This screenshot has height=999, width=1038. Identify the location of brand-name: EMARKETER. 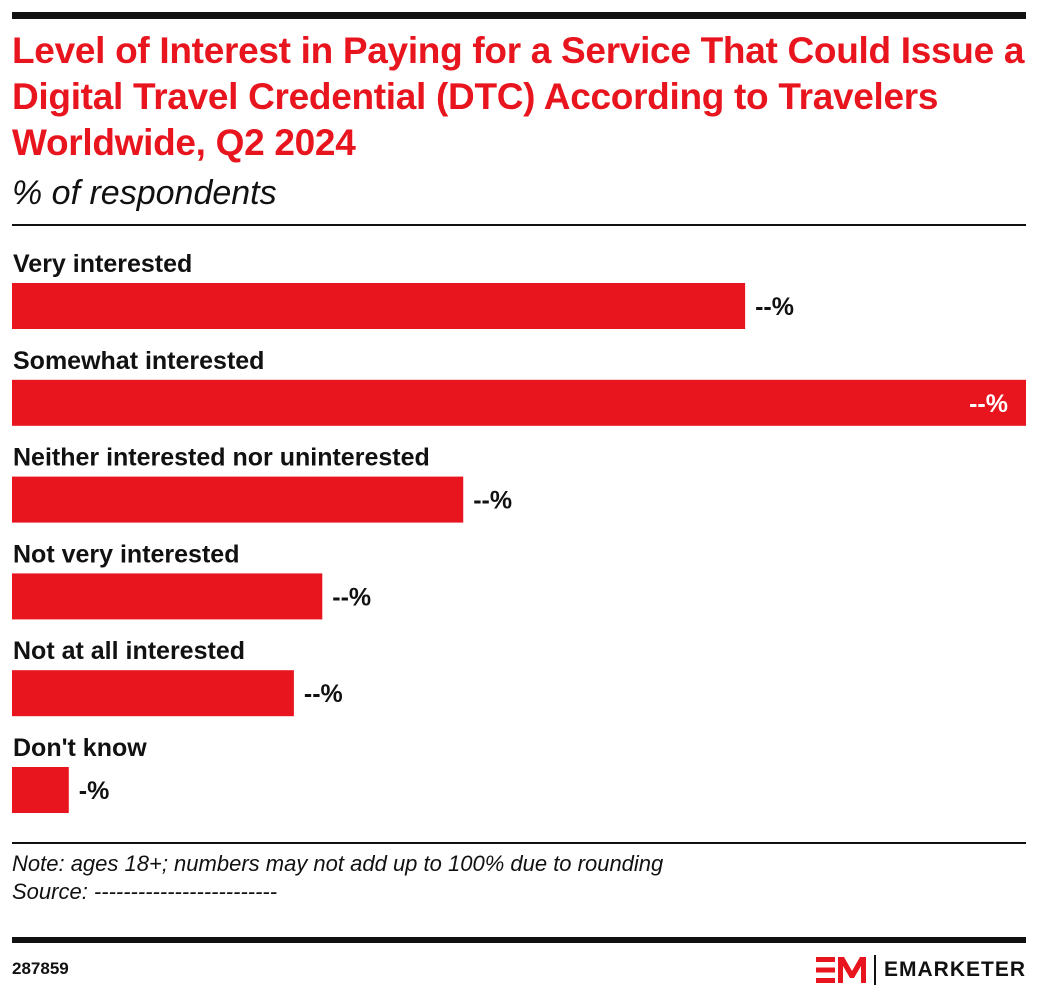
(954, 969).